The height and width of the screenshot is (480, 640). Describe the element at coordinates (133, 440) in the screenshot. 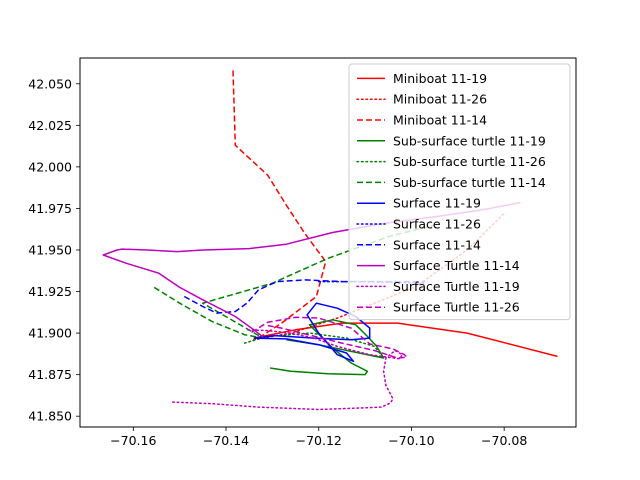

I see `x-tick-label: −70.16` at that location.